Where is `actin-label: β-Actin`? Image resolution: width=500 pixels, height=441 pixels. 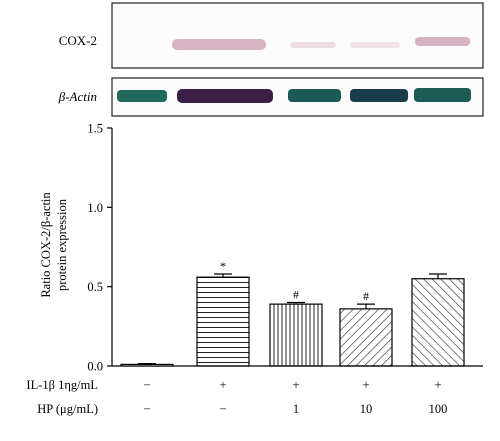 actin-label: β-Actin is located at coordinates (77, 96).